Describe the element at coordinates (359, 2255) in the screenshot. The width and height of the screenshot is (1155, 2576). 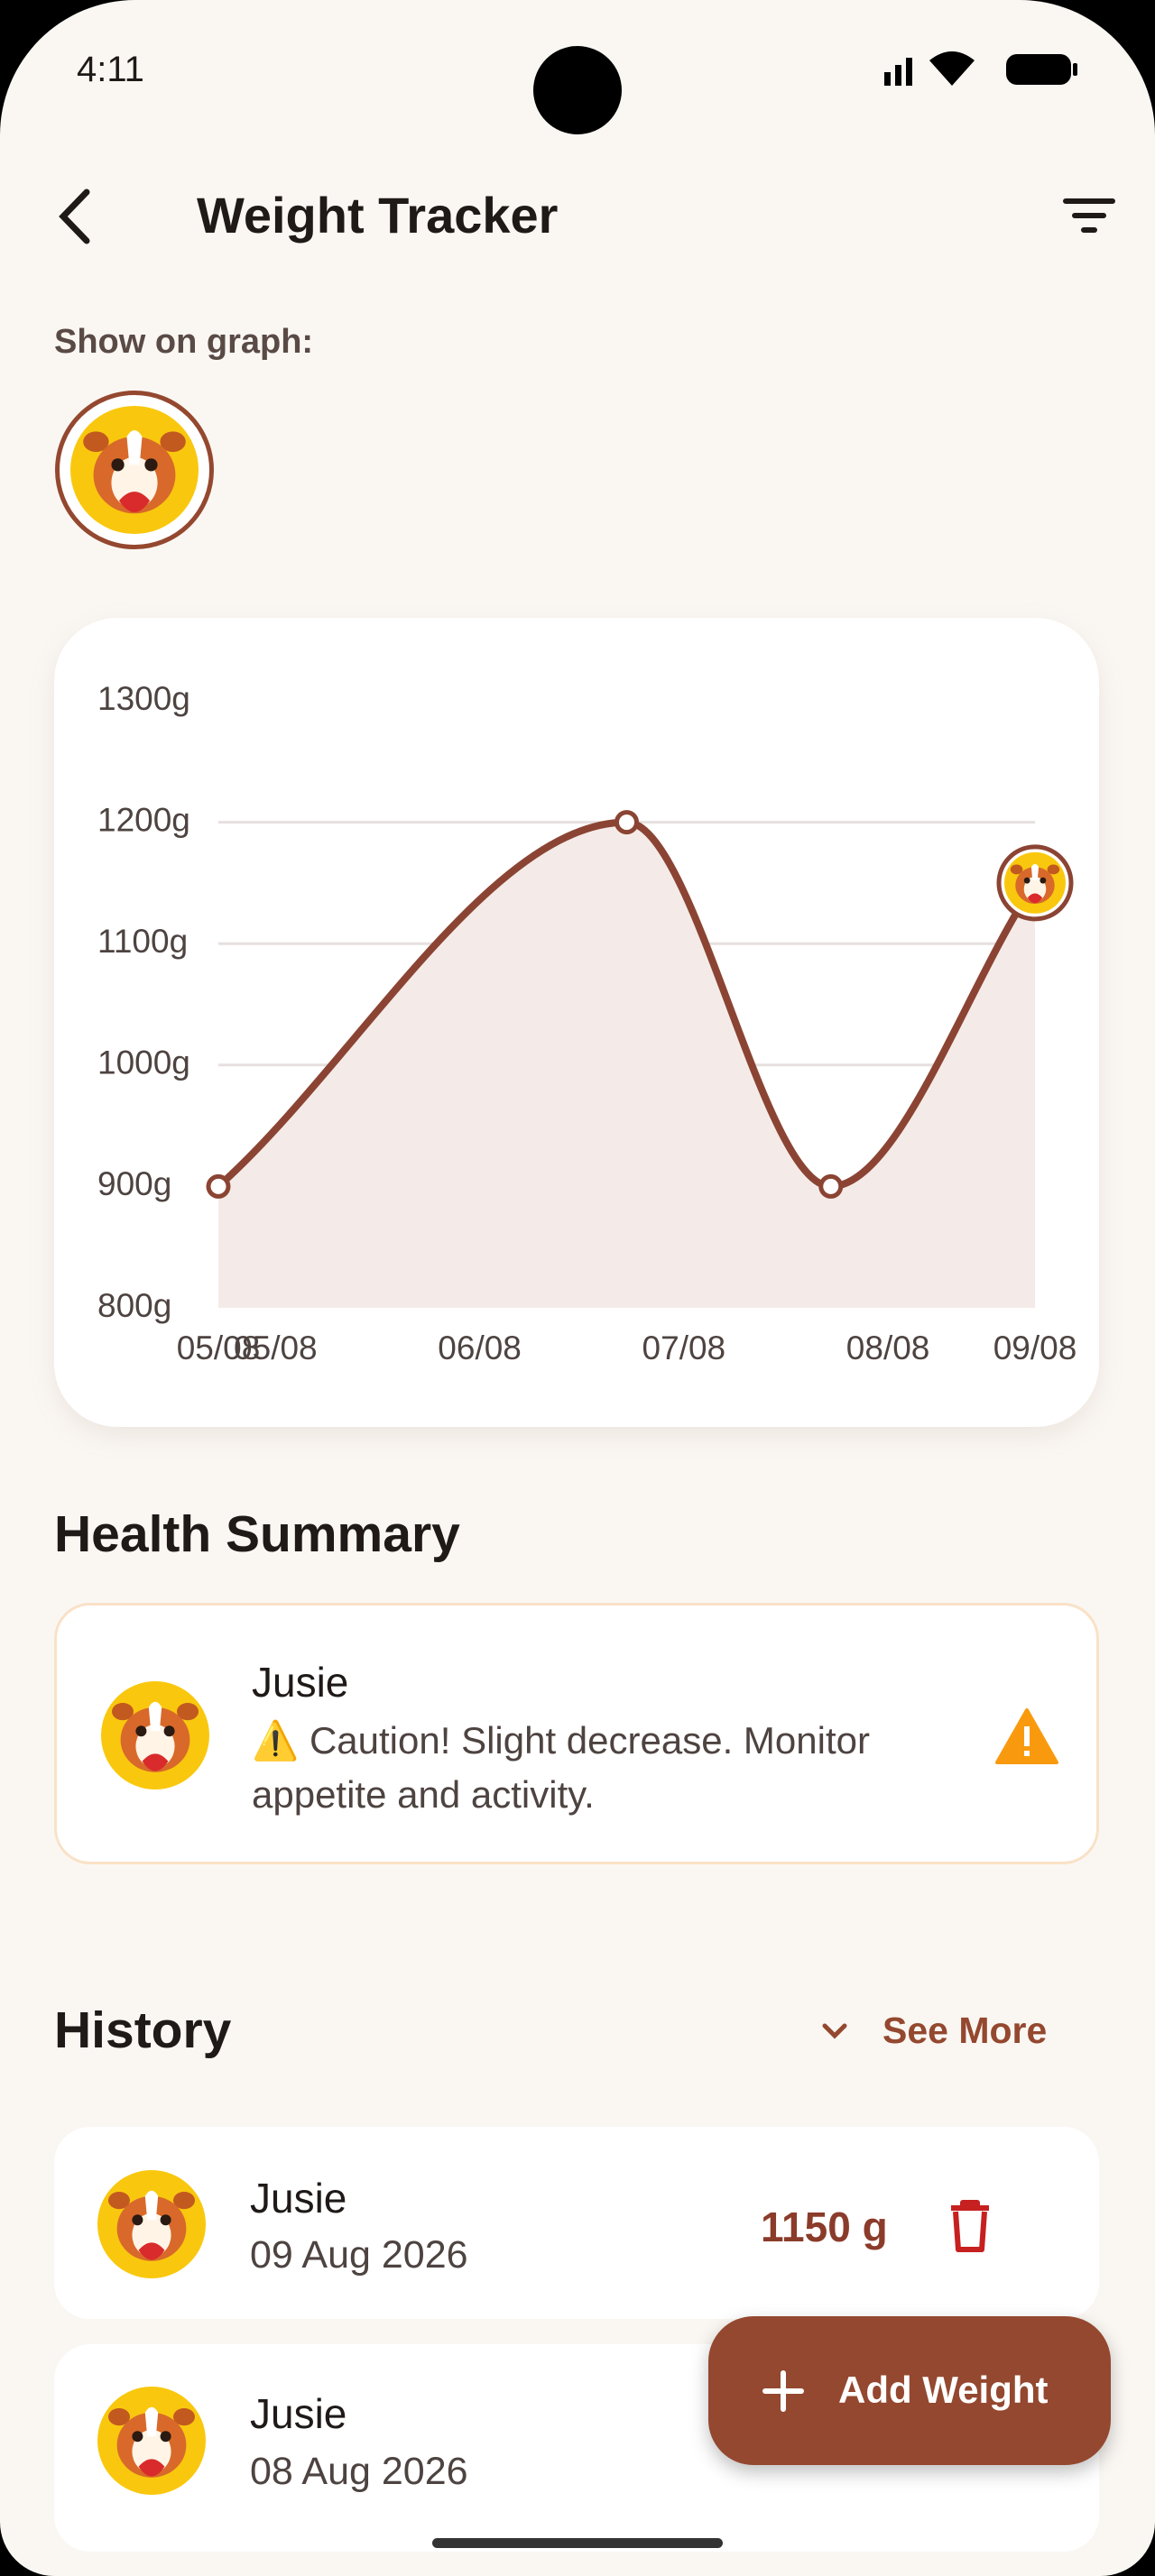
I see `entry-date: 09 Aug 2026` at that location.